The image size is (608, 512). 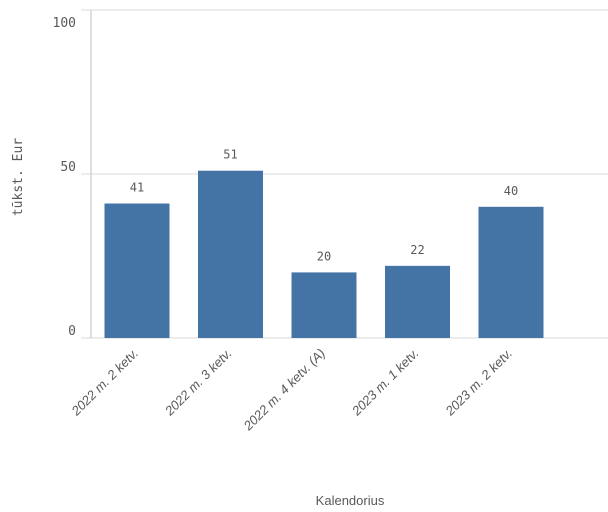 I want to click on x-axis-title: Kalendorius, so click(x=350, y=500).